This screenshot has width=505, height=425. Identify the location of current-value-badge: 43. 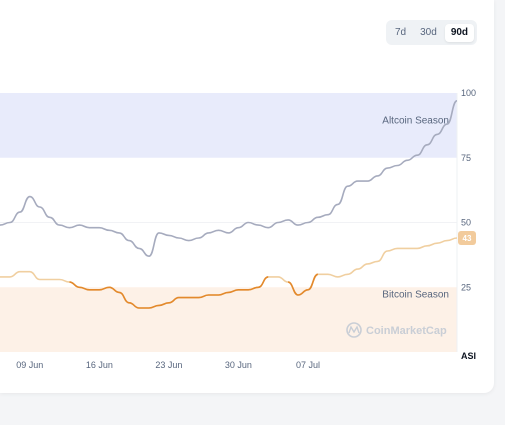
(467, 238).